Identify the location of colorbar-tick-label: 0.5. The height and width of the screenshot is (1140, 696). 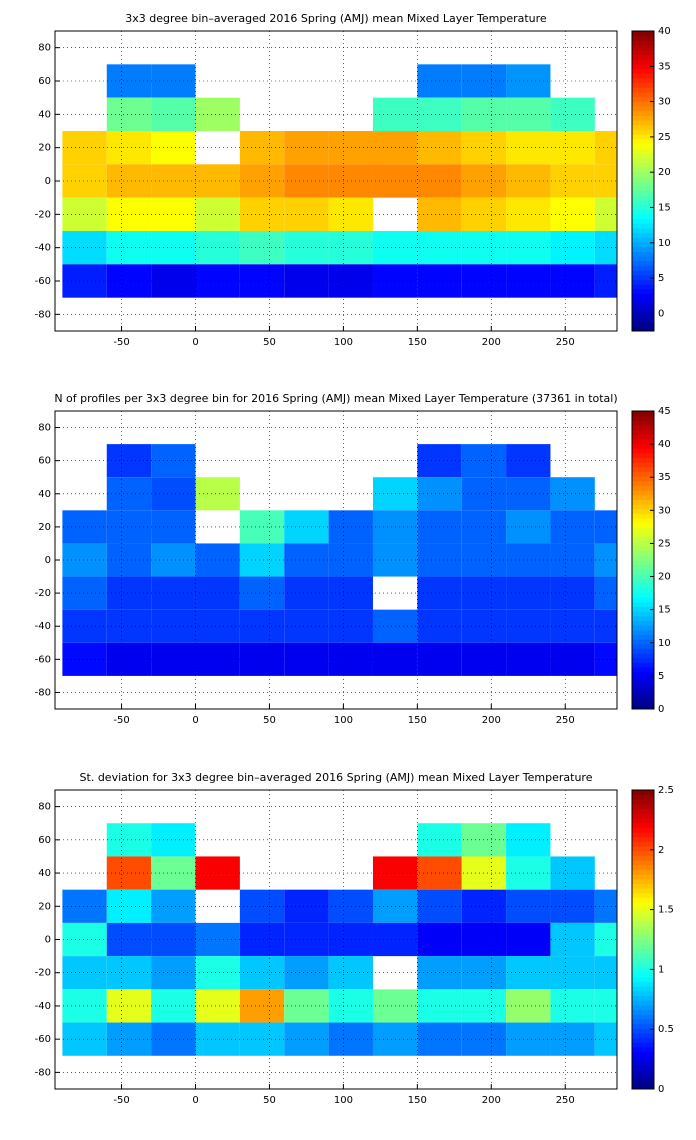
(666, 1029).